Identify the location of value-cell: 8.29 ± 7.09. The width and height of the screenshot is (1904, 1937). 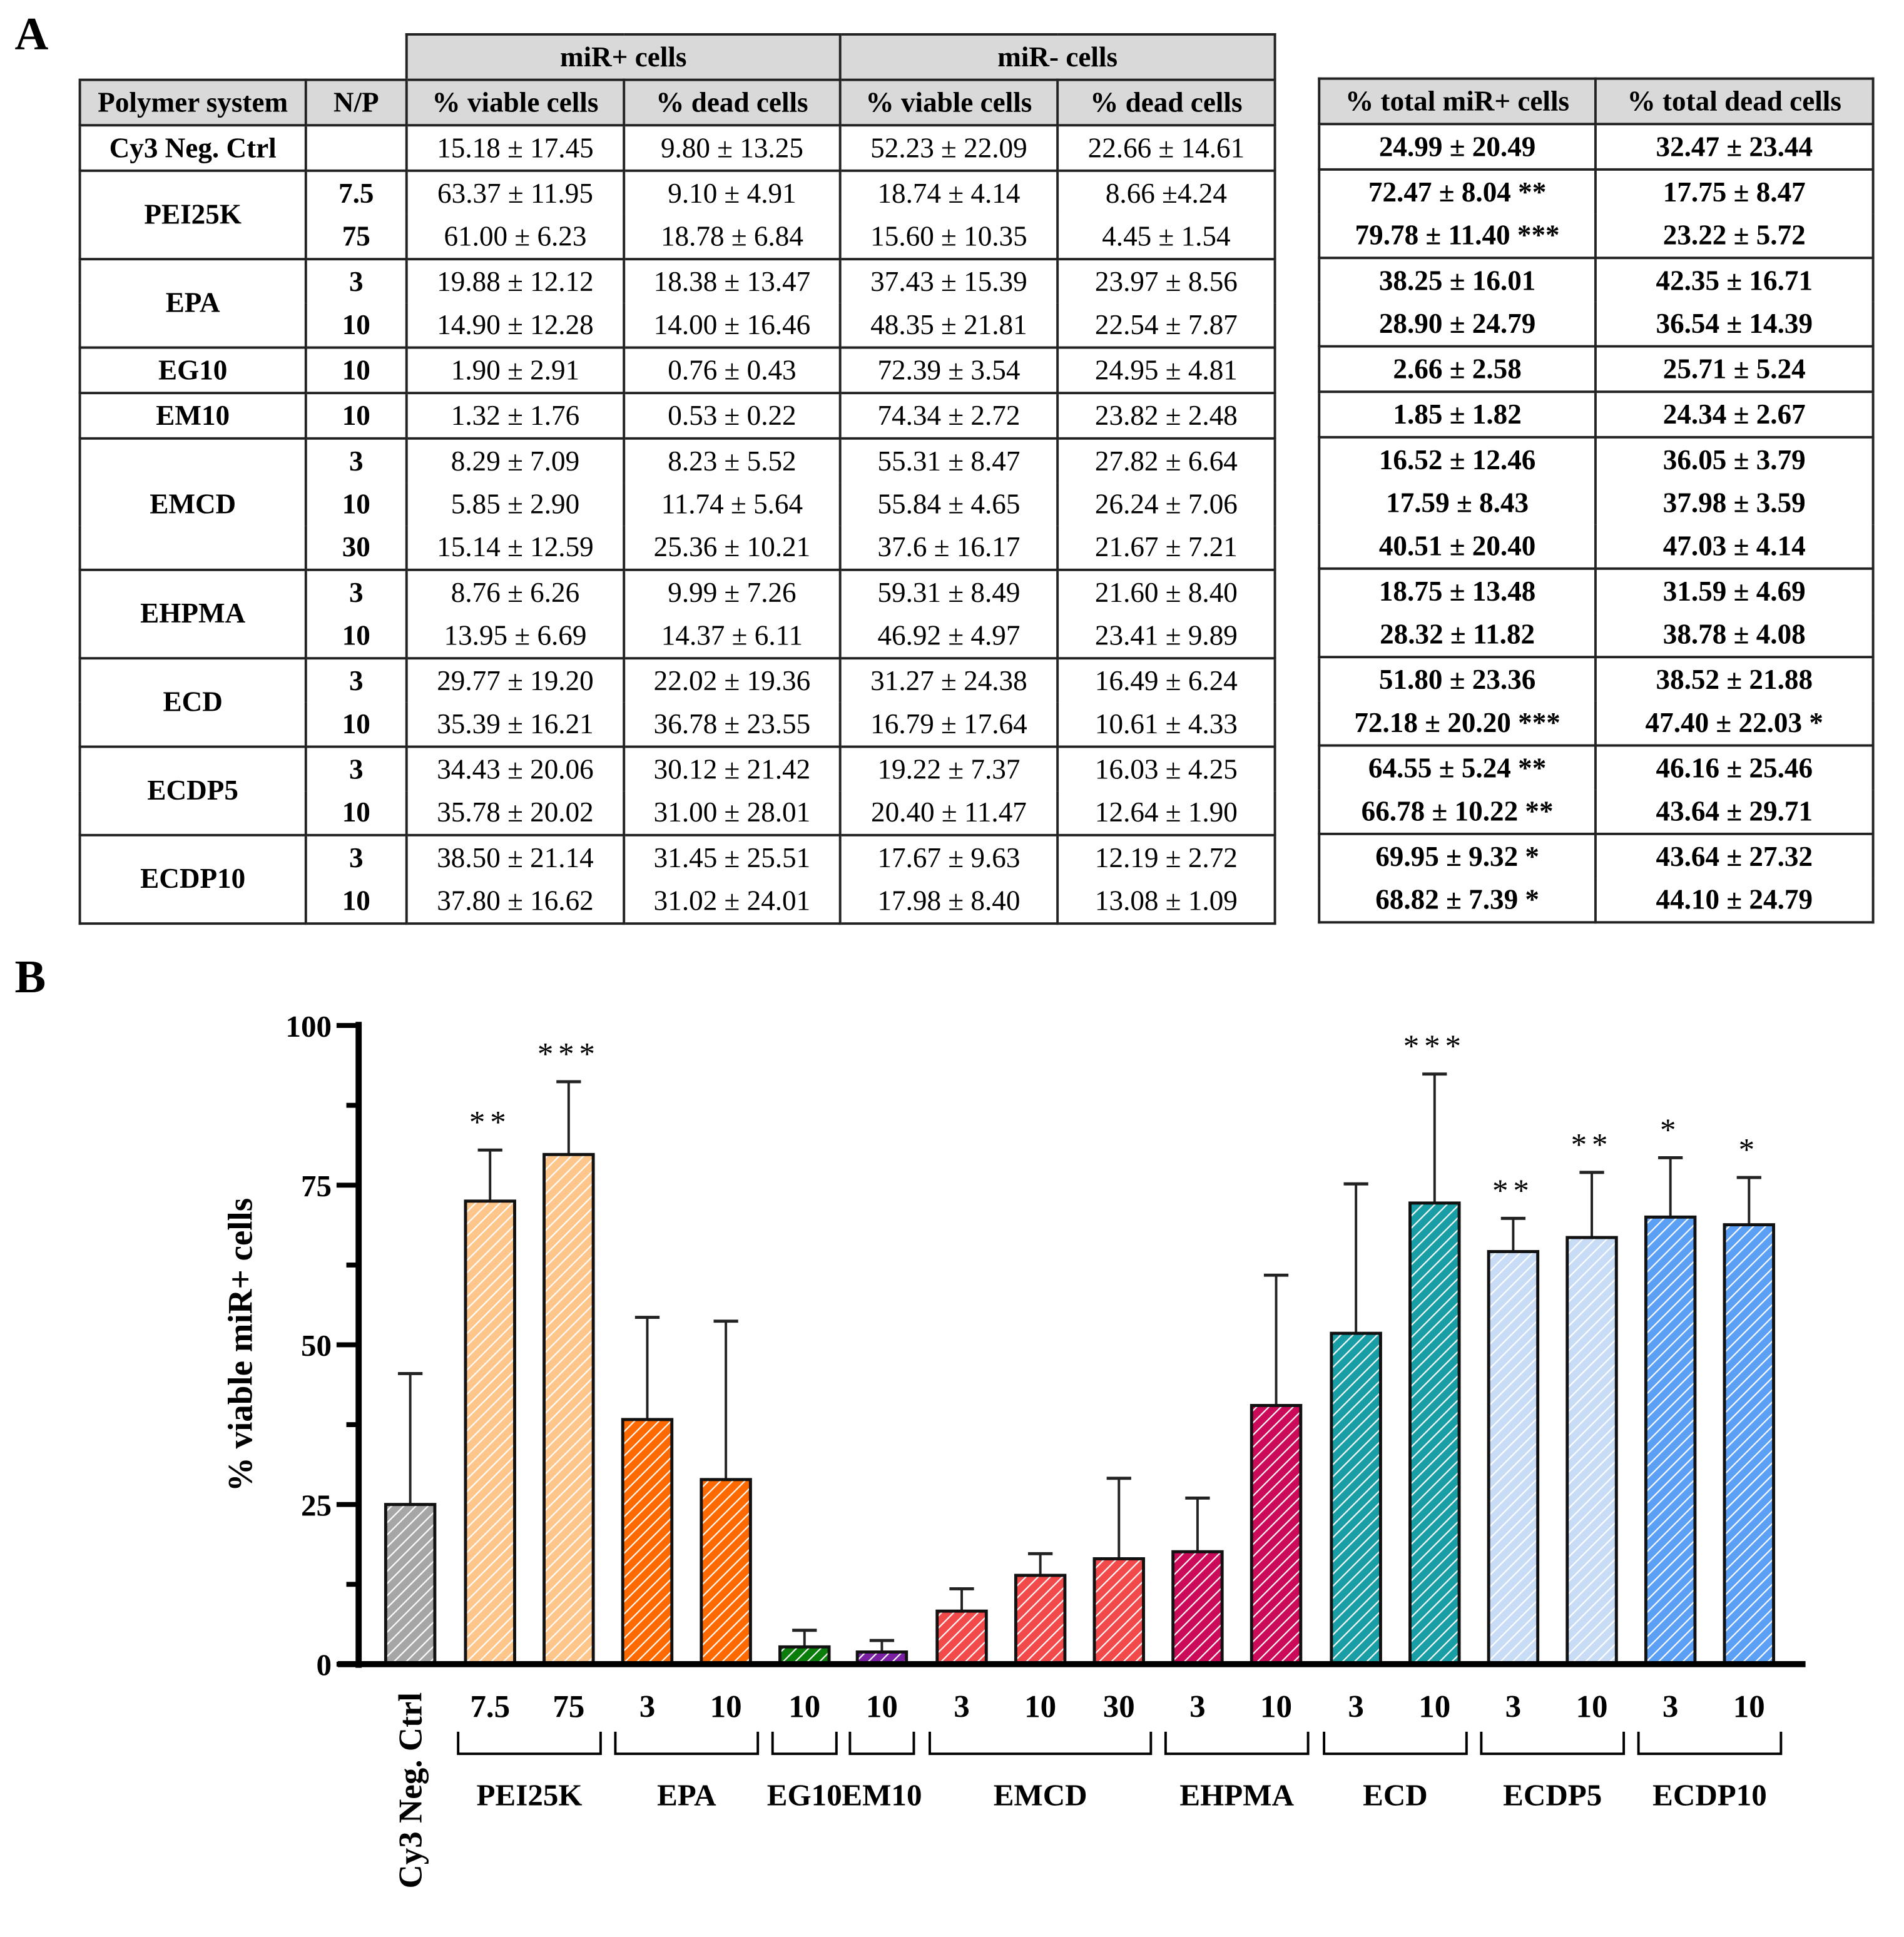
(515, 460).